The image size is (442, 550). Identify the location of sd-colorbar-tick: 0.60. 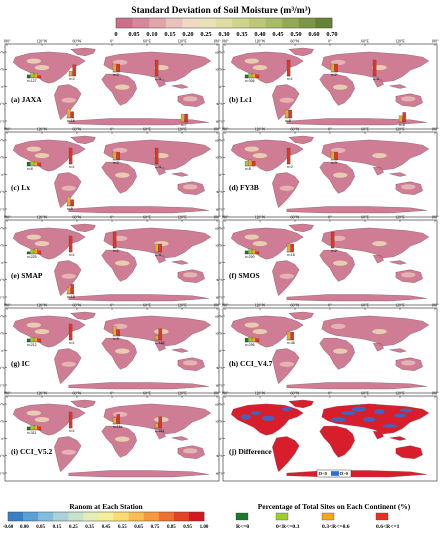
(313, 34).